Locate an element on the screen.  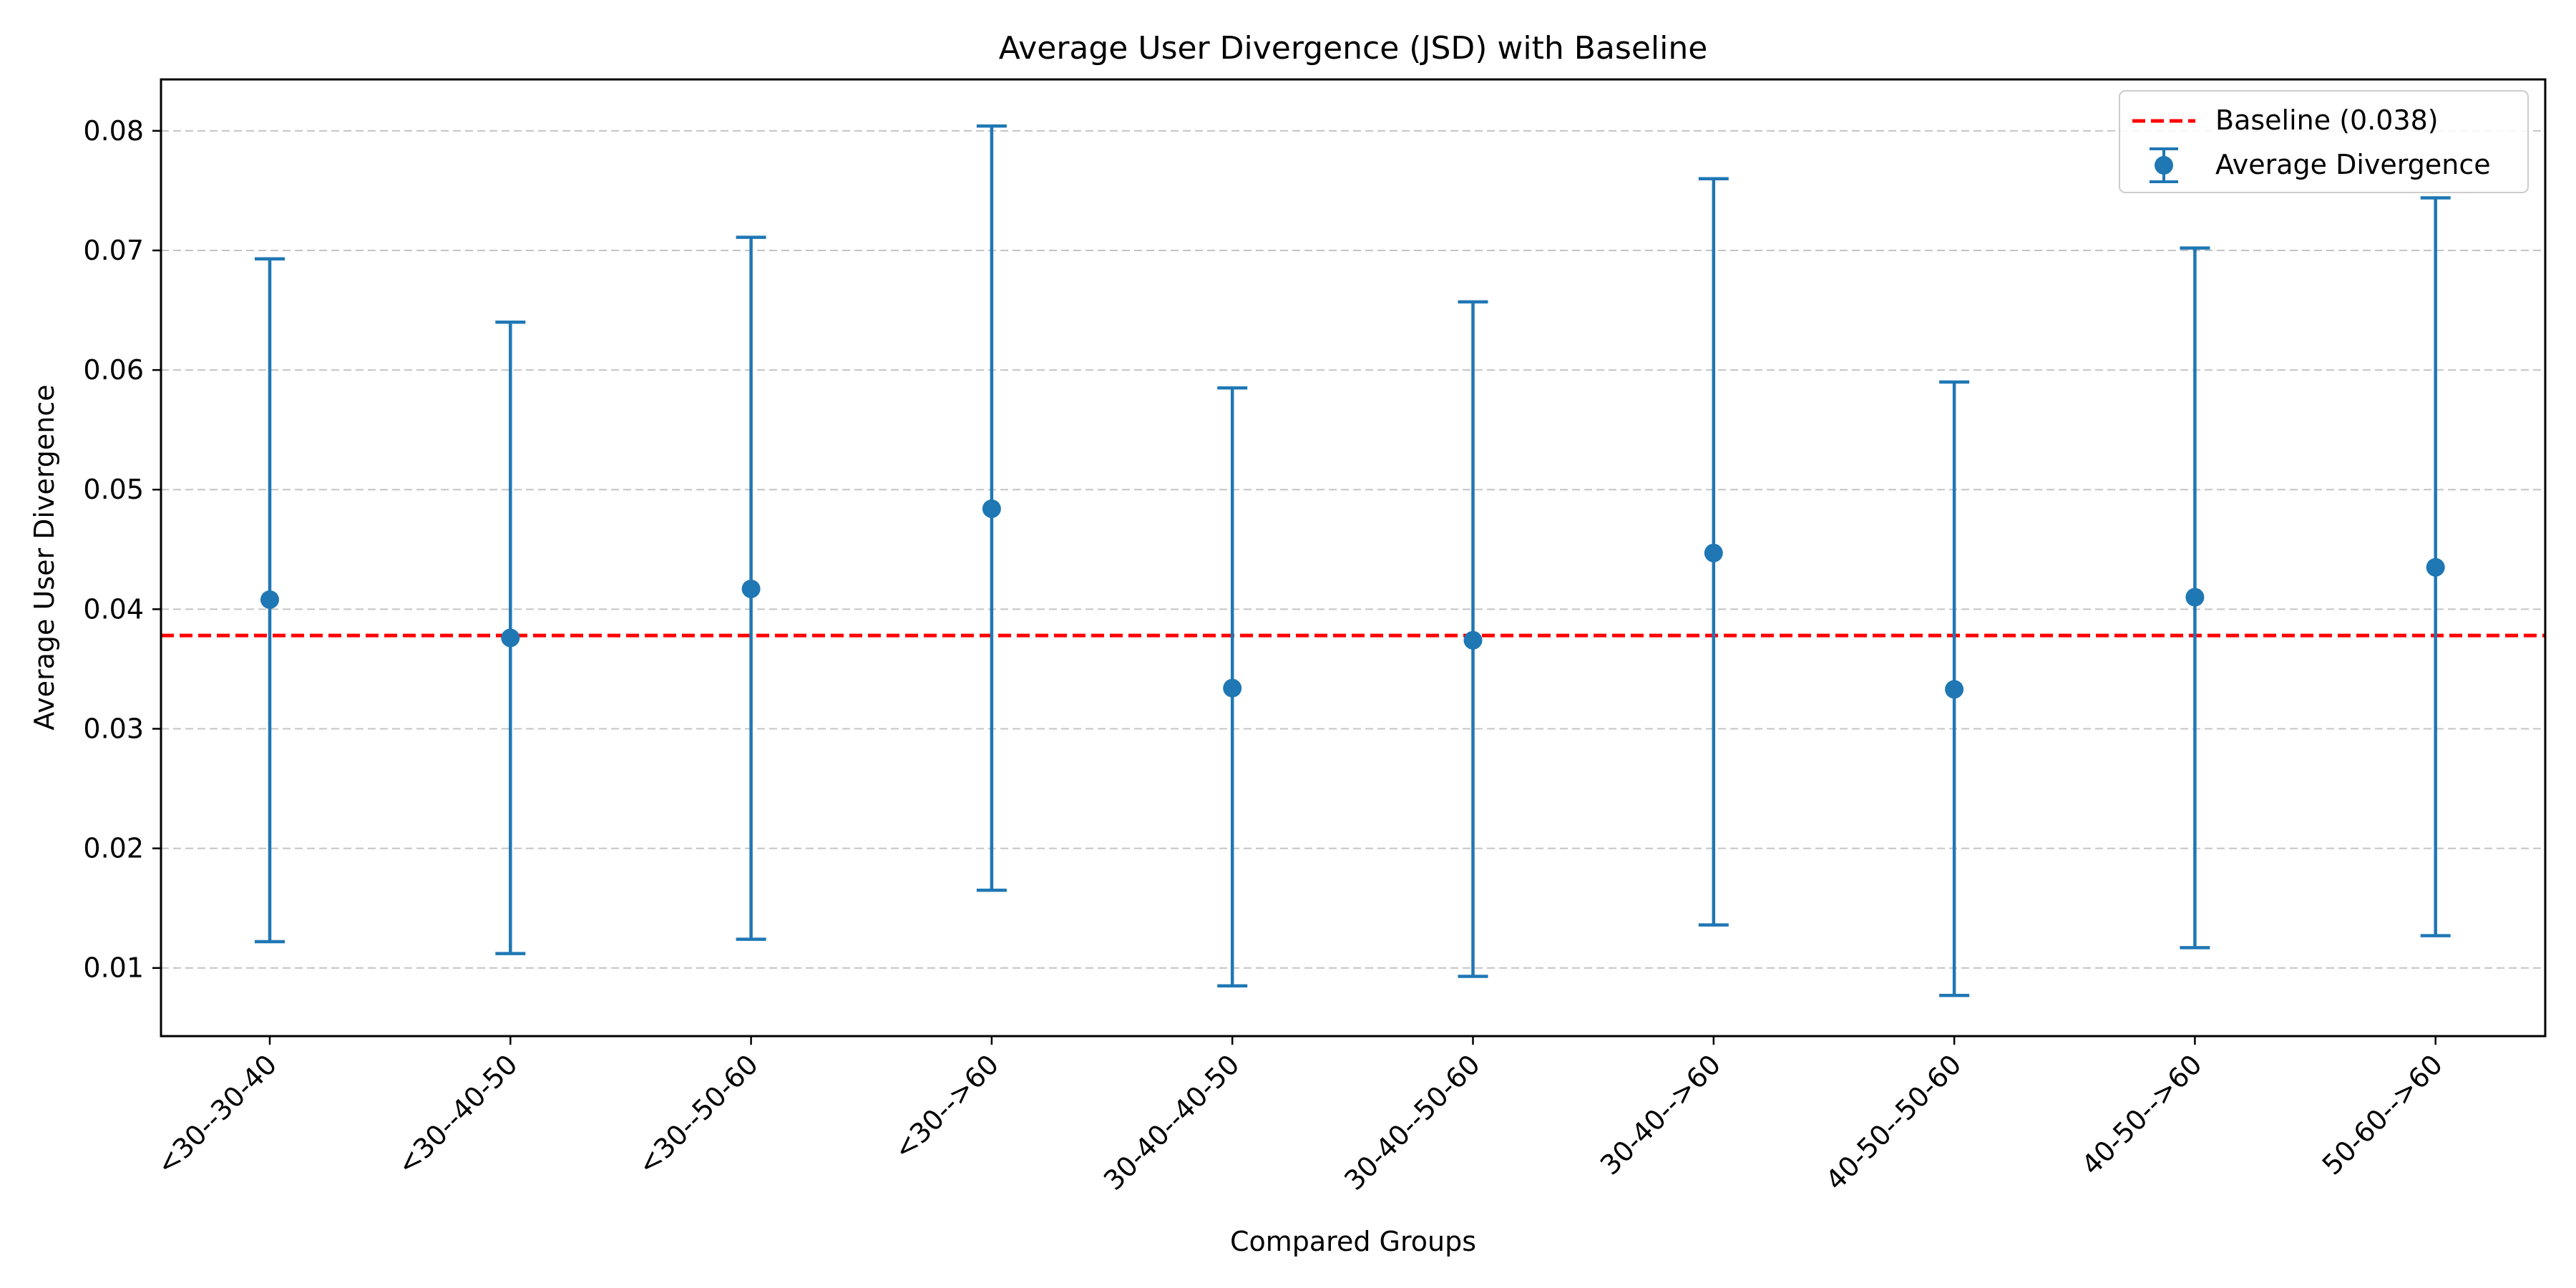
y-tick-label: 0.04 is located at coordinates (113, 609).